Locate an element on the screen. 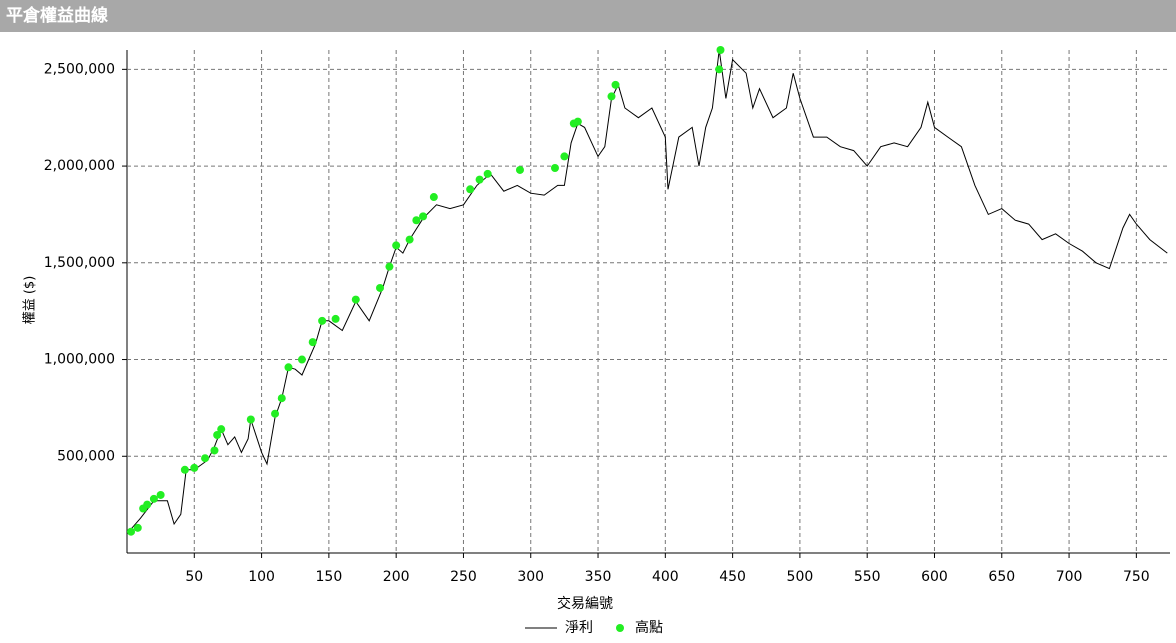  x-tick-label: 500 is located at coordinates (800, 577).